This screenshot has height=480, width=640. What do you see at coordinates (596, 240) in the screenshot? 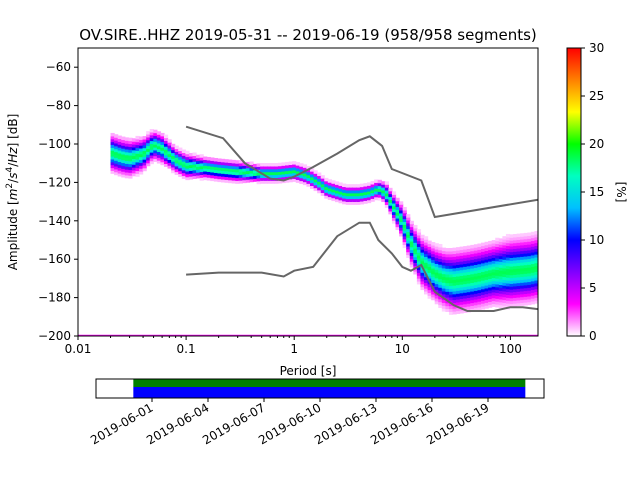
I see `colorbar-tick-label: 10` at bounding box center [596, 240].